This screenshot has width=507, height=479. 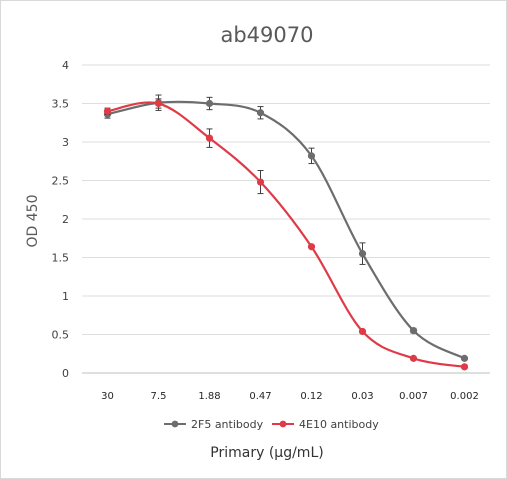 What do you see at coordinates (464, 396) in the screenshot?
I see `x-tick-label: 0.002` at bounding box center [464, 396].